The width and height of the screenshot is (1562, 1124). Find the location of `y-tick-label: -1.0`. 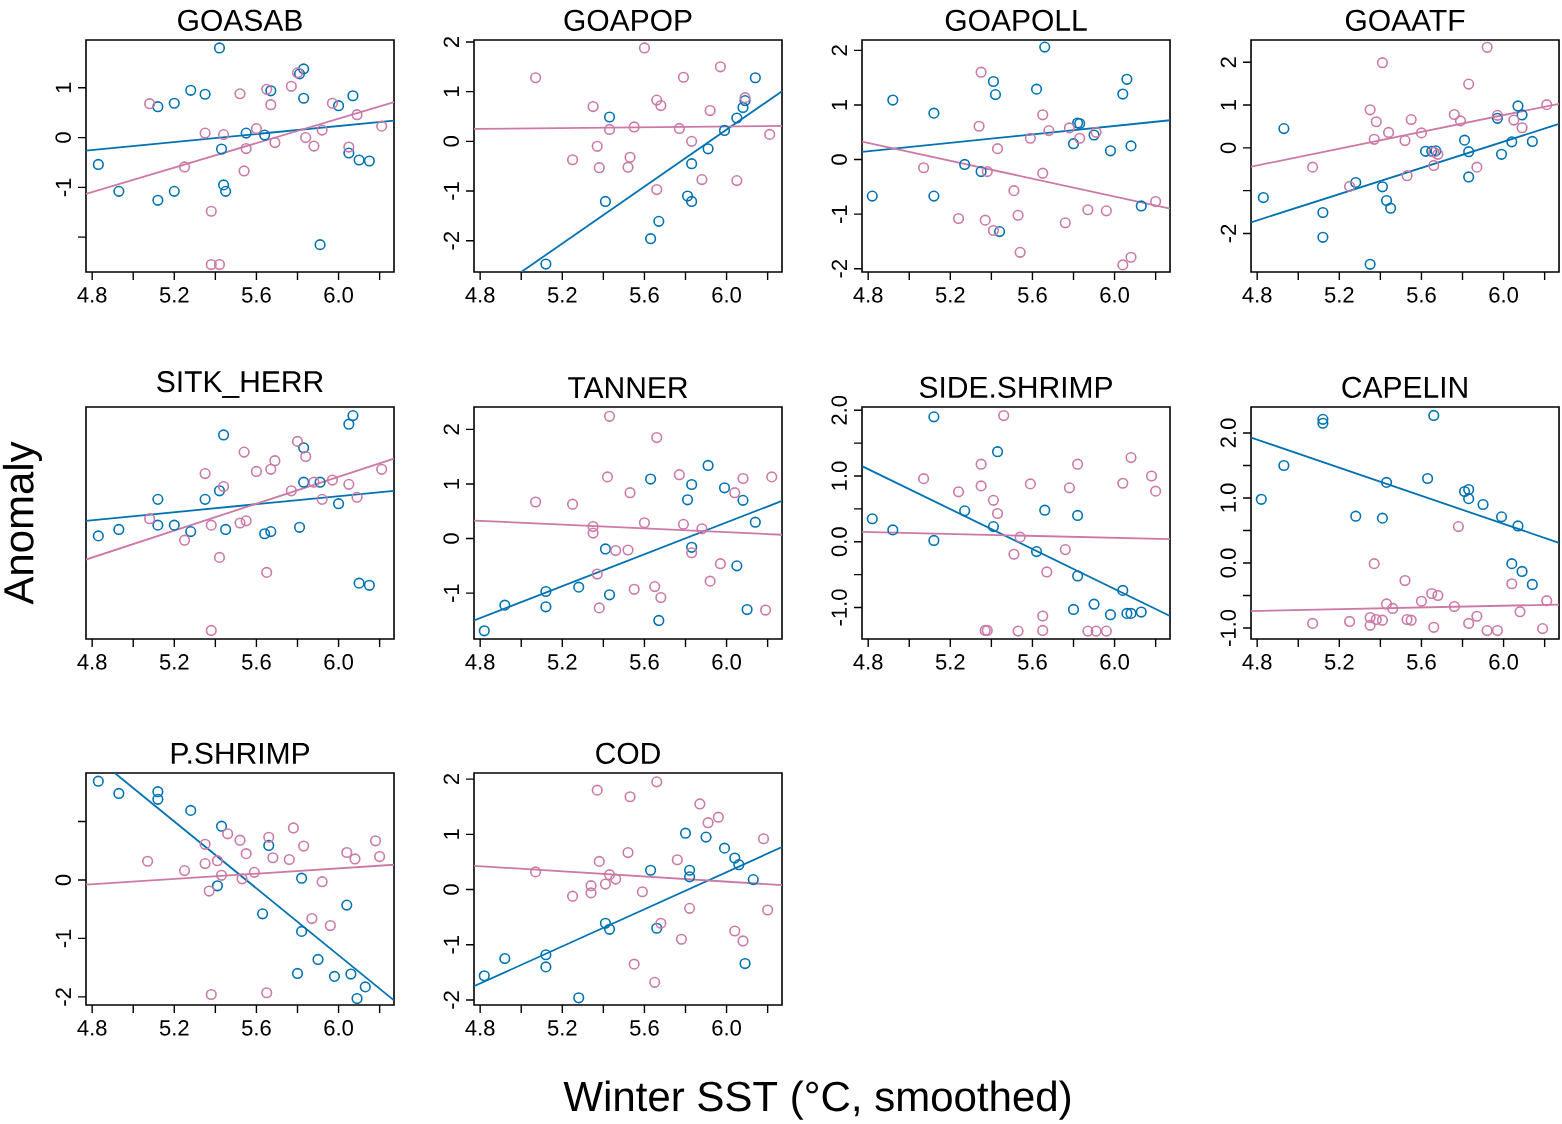

y-tick-label: -1.0 is located at coordinates (1228, 627).